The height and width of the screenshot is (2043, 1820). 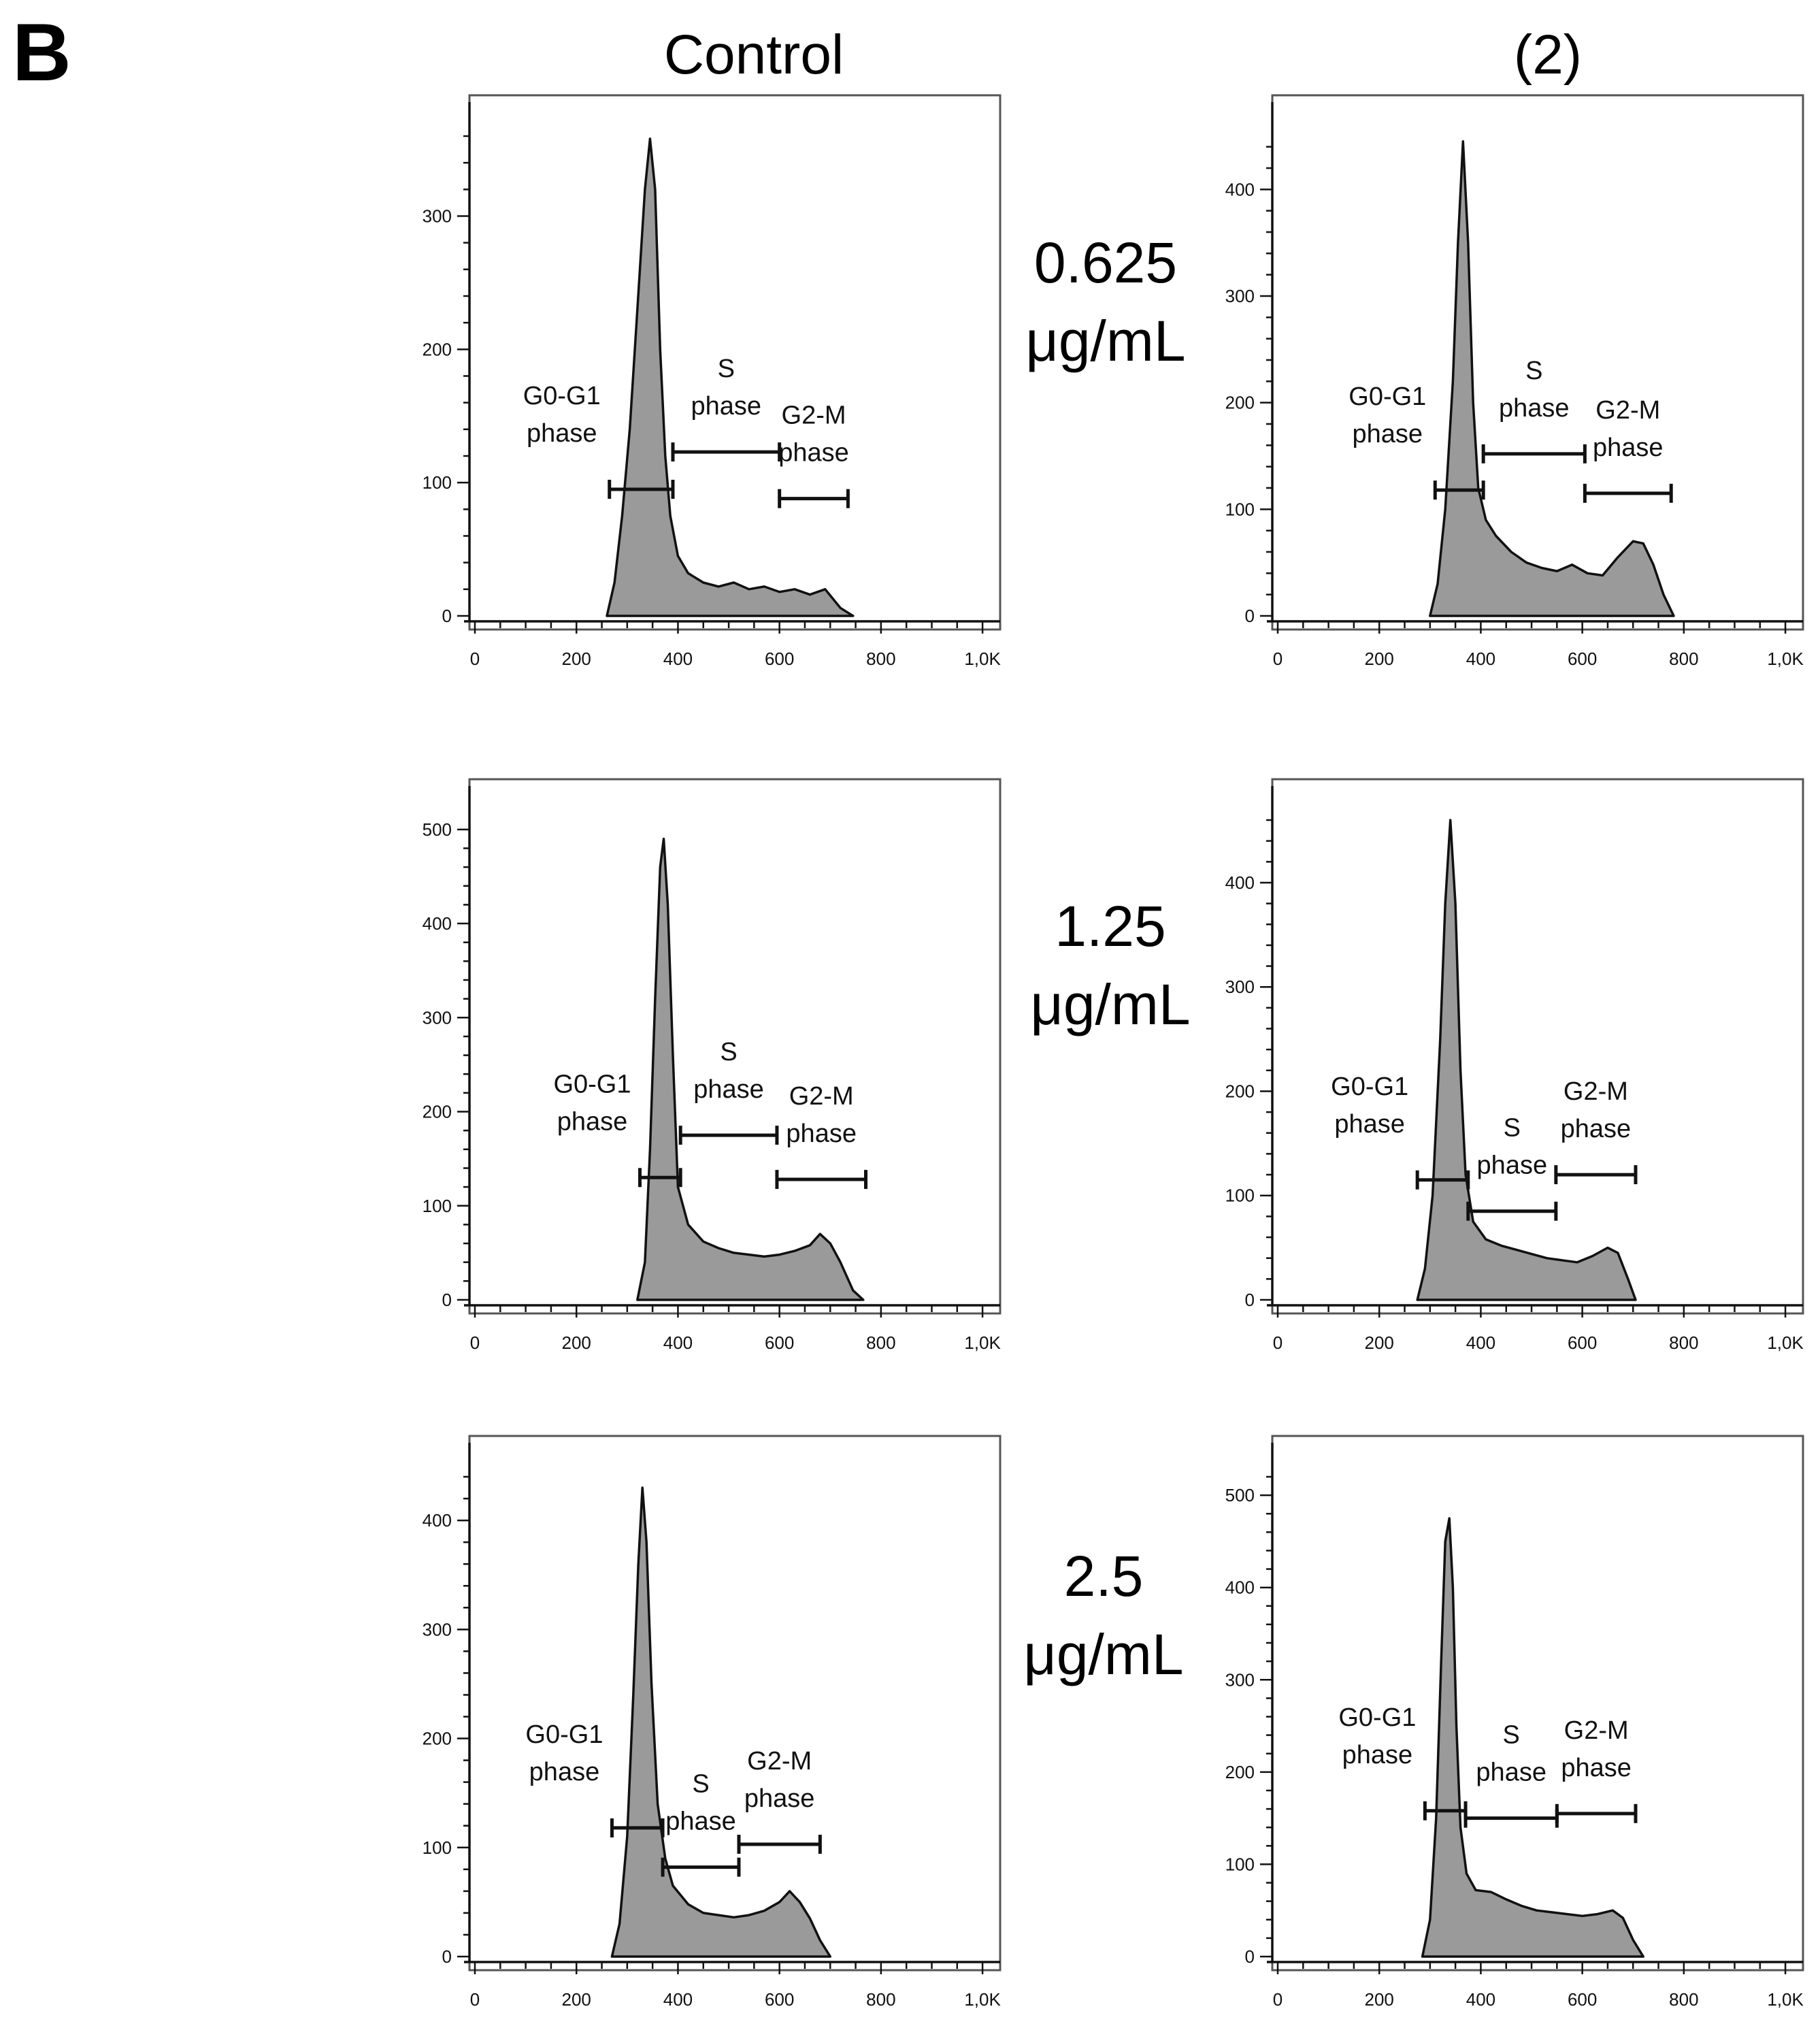 What do you see at coordinates (1548, 55) in the screenshot?
I see `column-title-compound-2: (2)` at bounding box center [1548, 55].